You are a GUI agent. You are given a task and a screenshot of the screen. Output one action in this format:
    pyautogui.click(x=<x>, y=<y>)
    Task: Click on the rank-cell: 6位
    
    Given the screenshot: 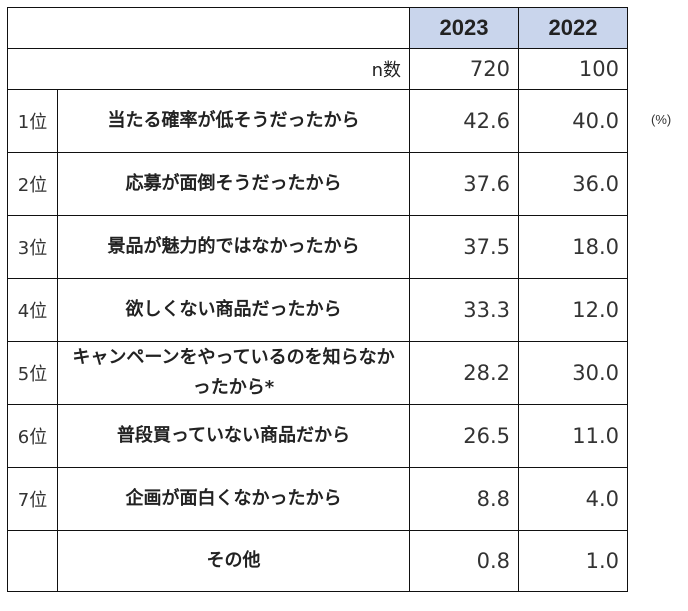 What is the action you would take?
    pyautogui.click(x=32, y=436)
    